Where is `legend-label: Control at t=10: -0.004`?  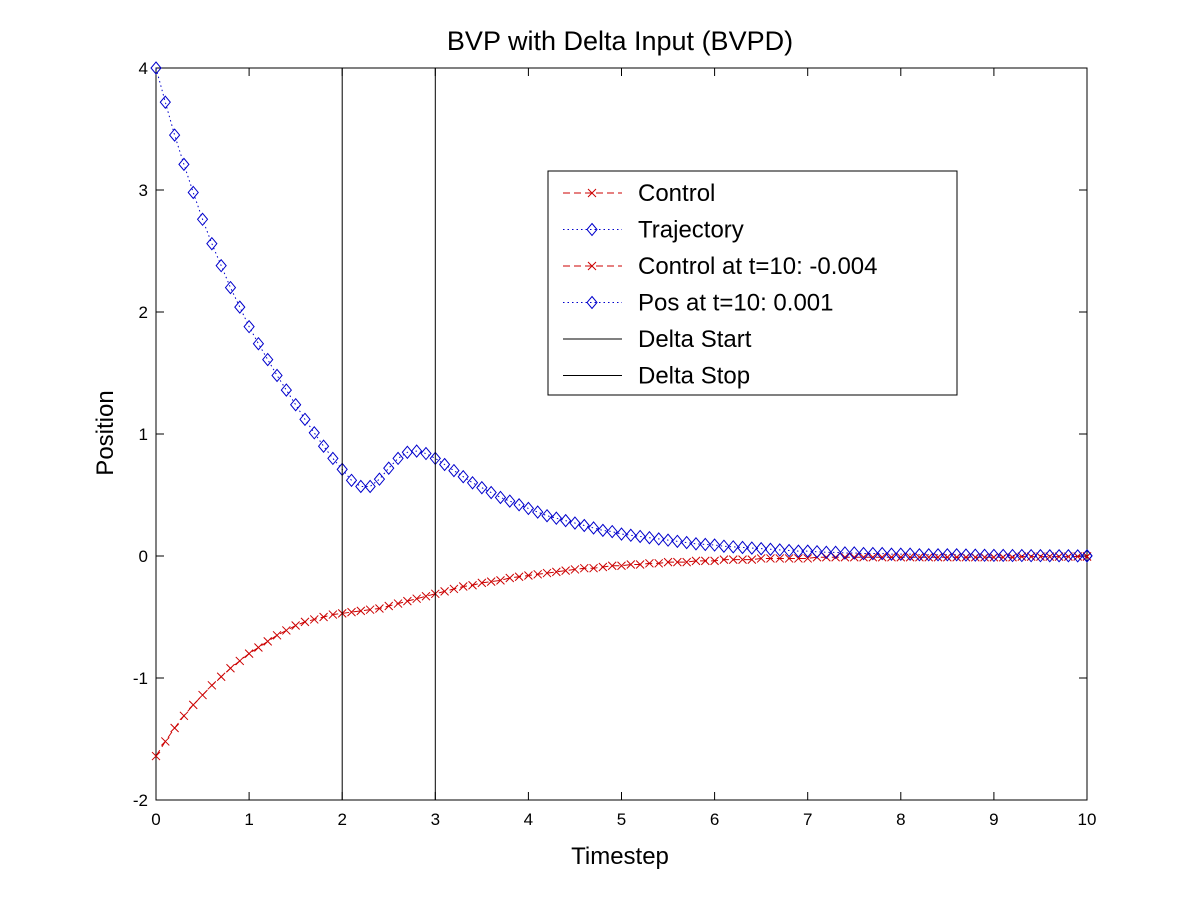 legend-label: Control at t=10: -0.004 is located at coordinates (757, 266).